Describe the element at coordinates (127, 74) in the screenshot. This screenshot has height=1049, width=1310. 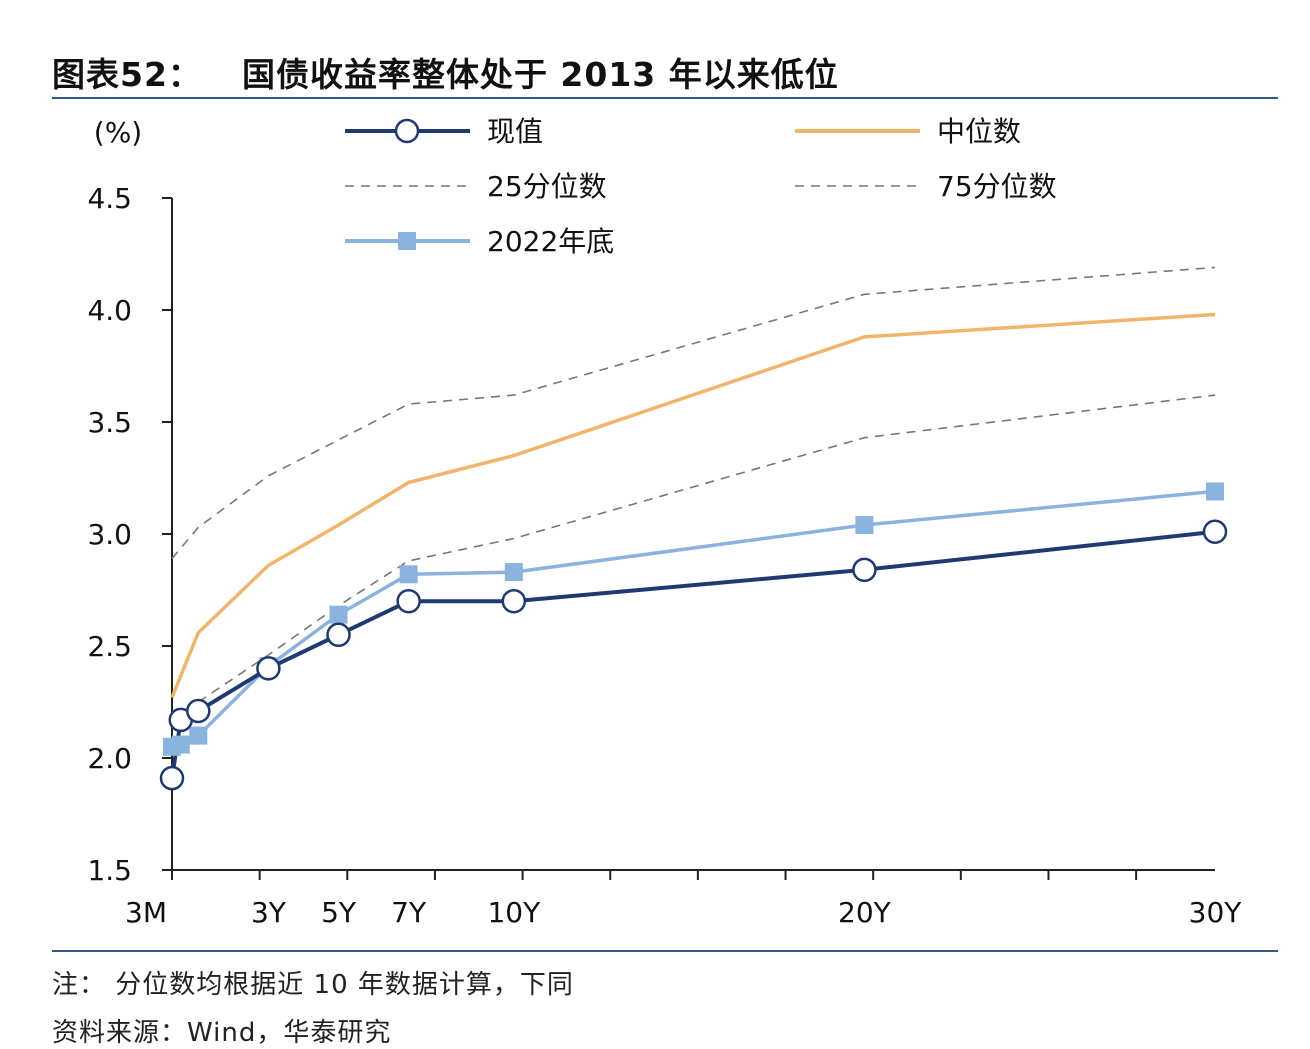
I see `chart-title-prefix: 图表52：` at that location.